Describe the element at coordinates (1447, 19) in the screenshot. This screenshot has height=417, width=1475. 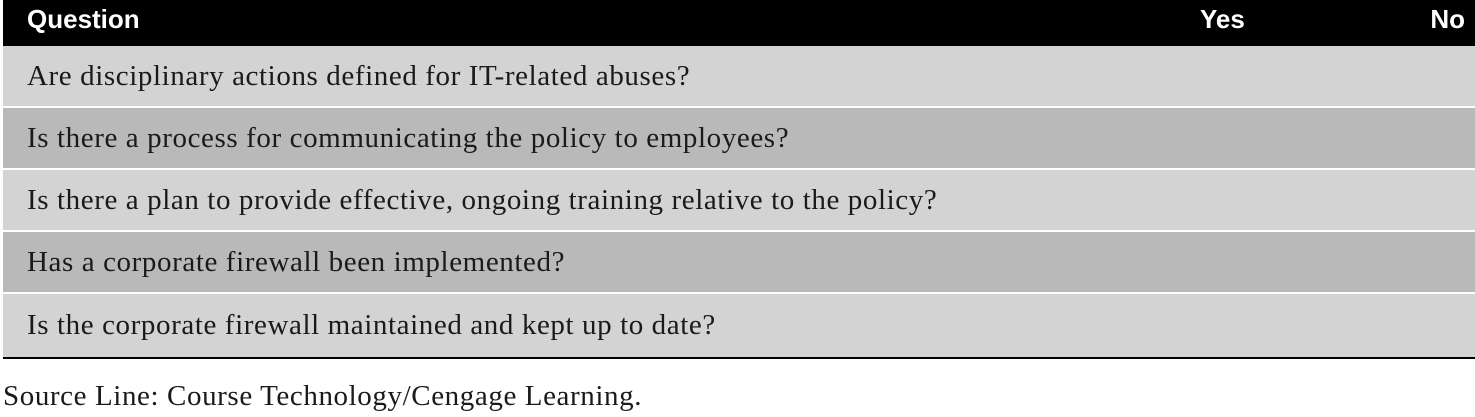
I see `column-header-no: No` at that location.